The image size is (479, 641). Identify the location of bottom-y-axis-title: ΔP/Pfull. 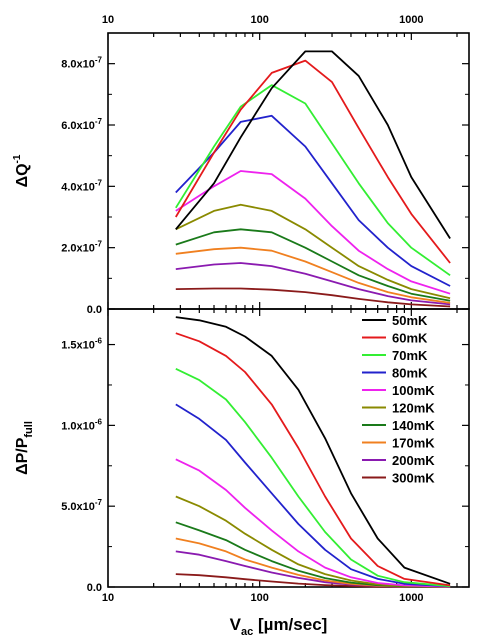
(24, 448).